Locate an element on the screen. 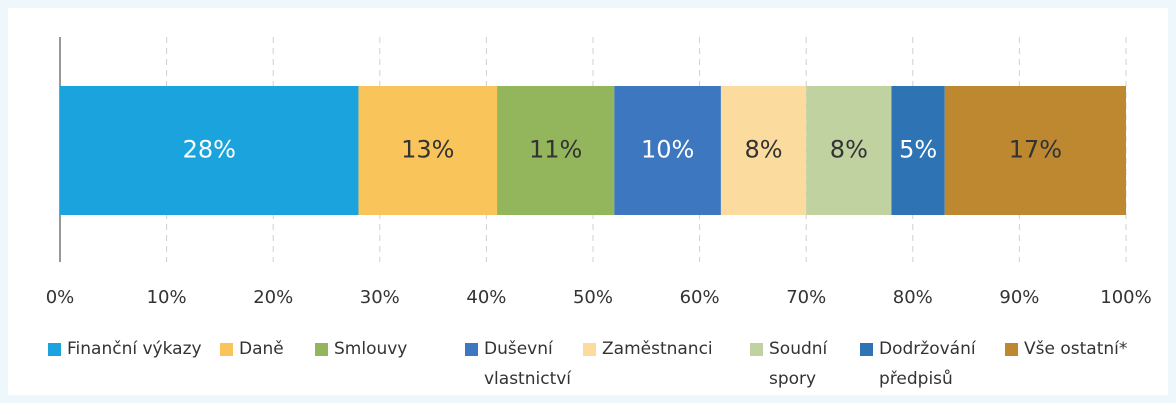 The image size is (1176, 403). x-tick-label: 50% is located at coordinates (593, 297).